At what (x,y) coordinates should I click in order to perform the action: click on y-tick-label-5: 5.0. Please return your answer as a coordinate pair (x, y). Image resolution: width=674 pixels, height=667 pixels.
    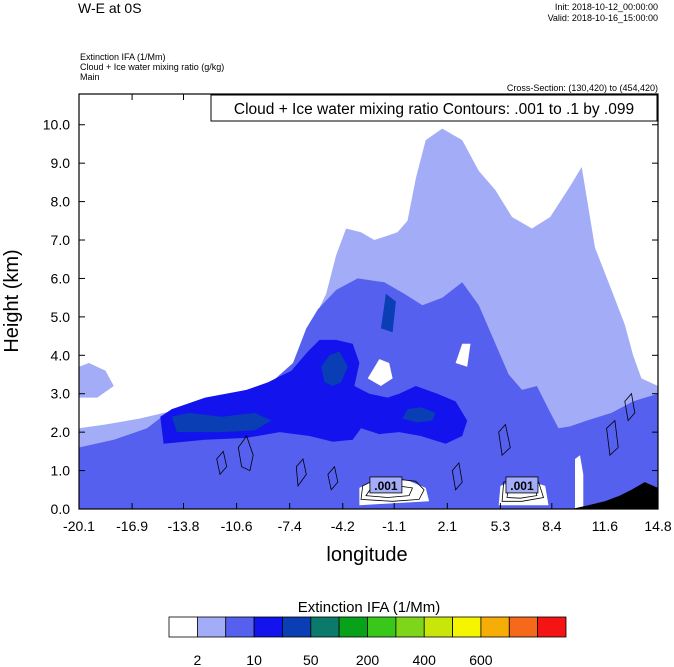
    Looking at the image, I should click on (61, 317).